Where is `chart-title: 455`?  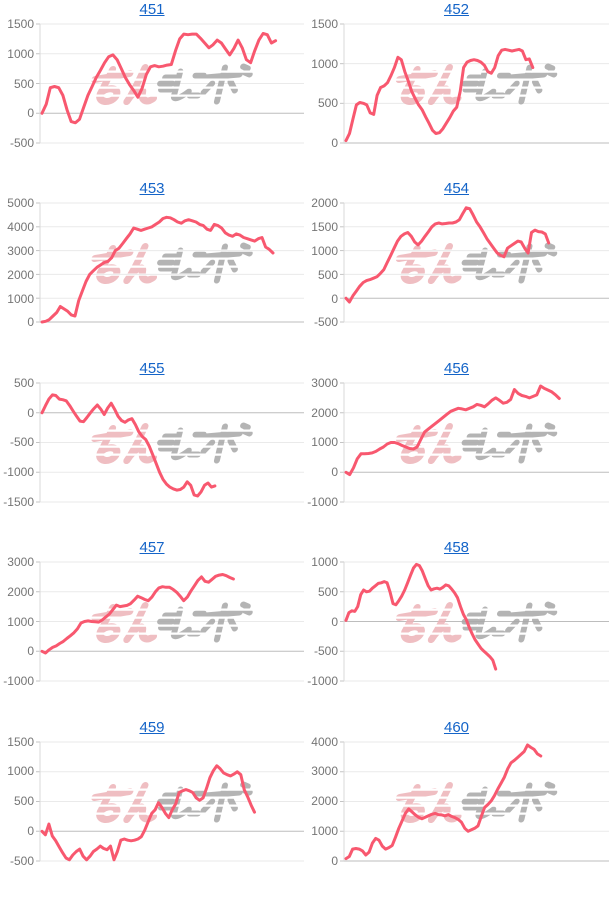 chart-title: 455 is located at coordinates (152, 369).